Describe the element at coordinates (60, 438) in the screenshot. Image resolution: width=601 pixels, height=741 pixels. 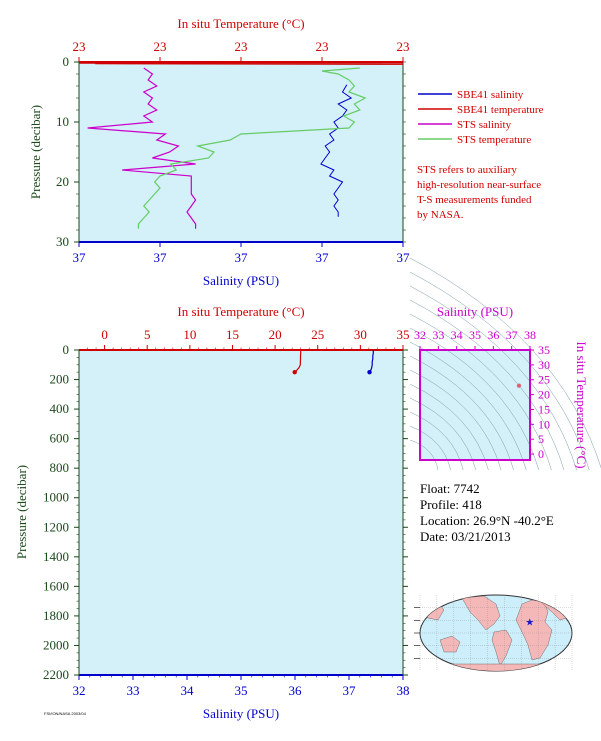
I see `bottom-pressure-tick-label: 600` at that location.